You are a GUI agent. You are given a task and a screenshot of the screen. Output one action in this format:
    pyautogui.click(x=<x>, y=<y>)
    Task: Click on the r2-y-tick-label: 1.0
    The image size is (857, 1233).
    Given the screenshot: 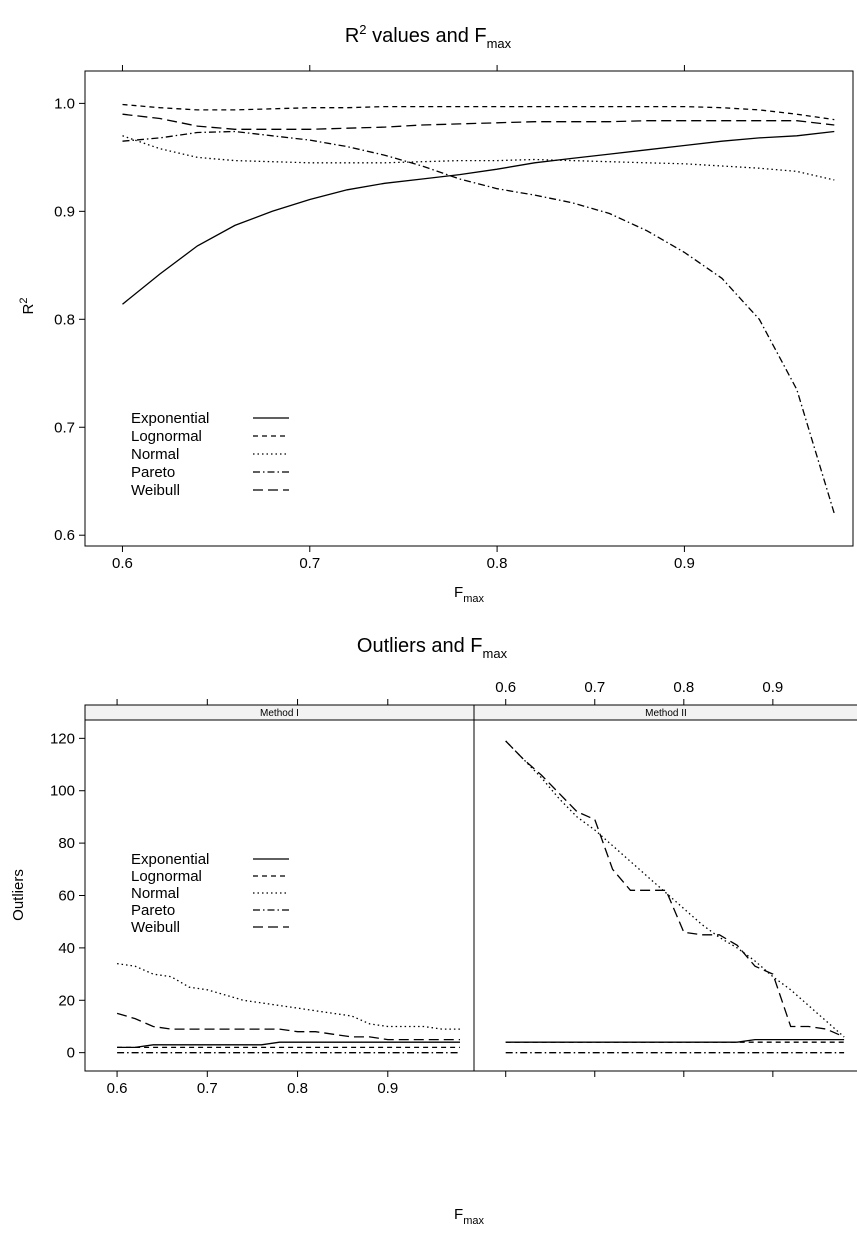 What is the action you would take?
    pyautogui.click(x=64, y=103)
    